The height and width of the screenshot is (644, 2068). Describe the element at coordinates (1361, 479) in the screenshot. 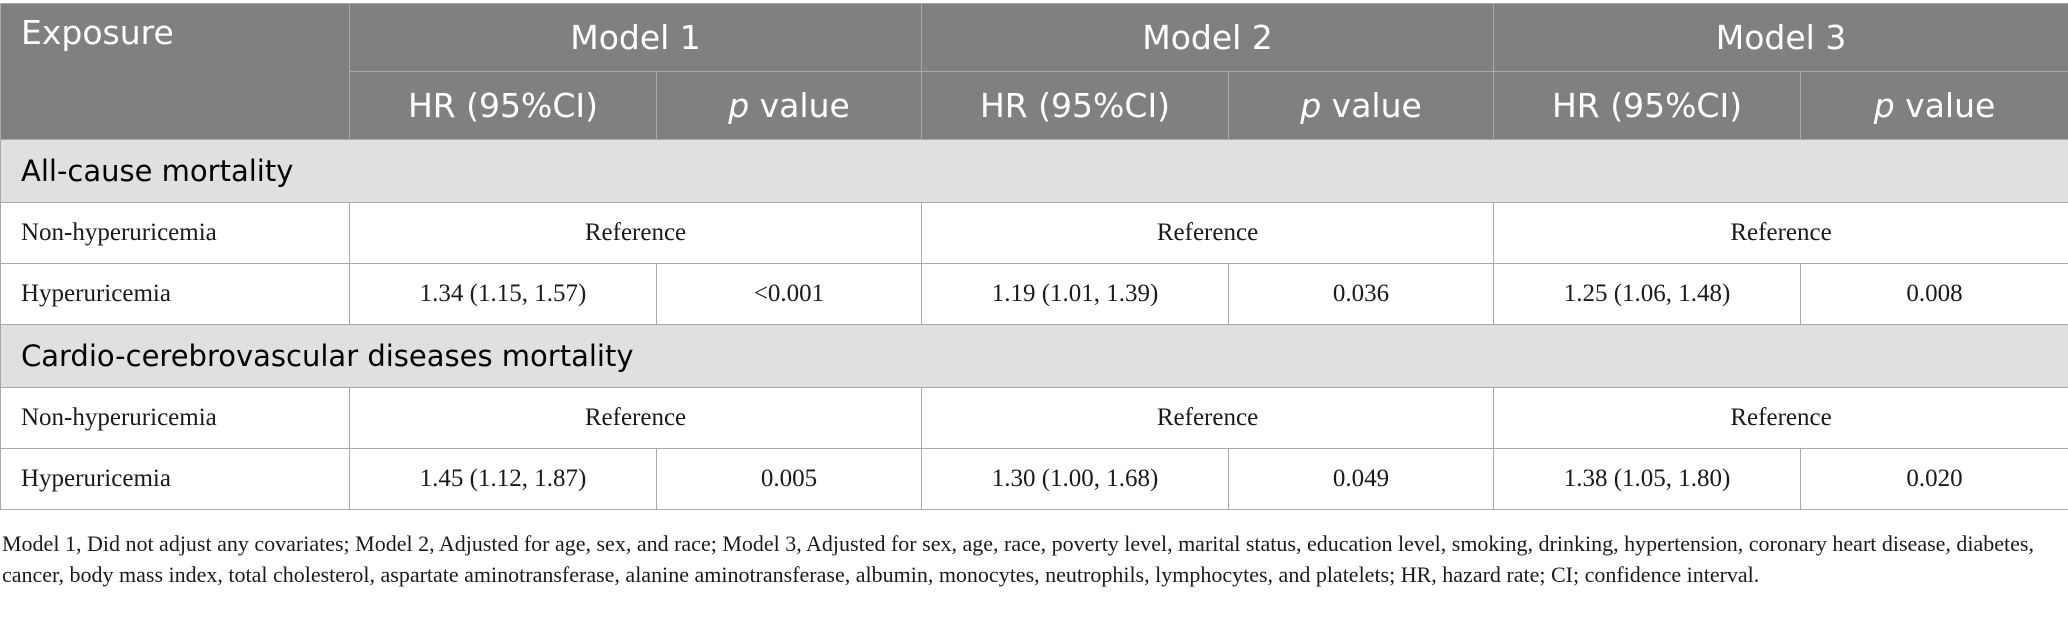

I see `p-cell: 0.049` at that location.